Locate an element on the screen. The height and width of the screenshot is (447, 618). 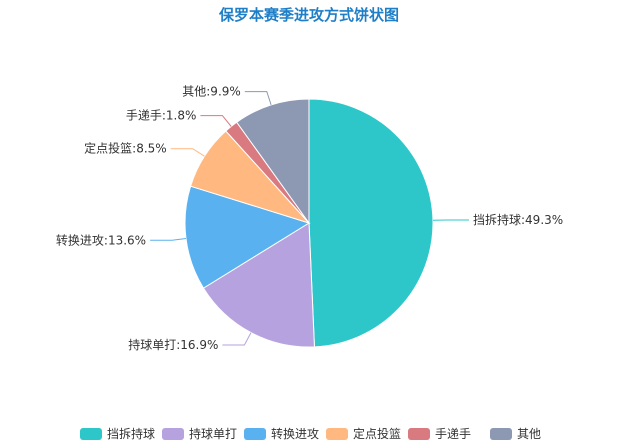
legend-item: 手递手 is located at coordinates (439, 434).